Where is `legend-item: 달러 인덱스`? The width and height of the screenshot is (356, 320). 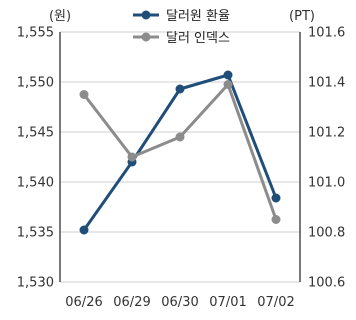 legend-item: 달러 인덱스 is located at coordinates (181, 38).